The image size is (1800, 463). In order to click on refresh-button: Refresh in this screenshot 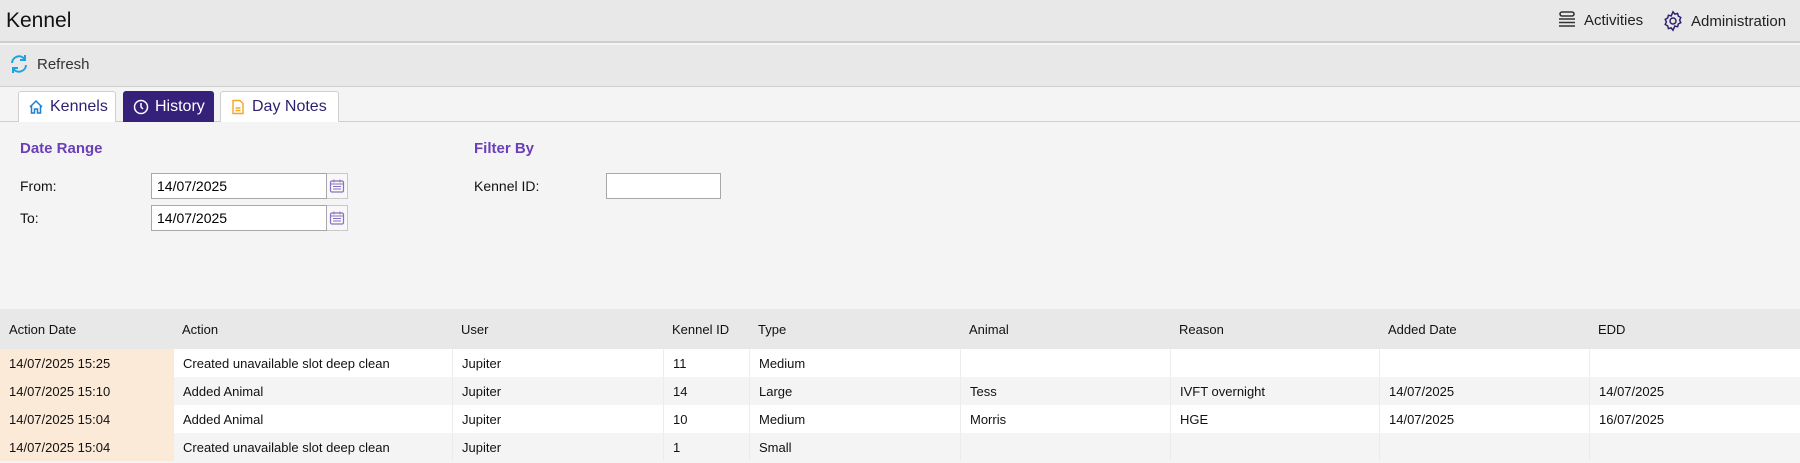, I will do `click(49, 64)`.